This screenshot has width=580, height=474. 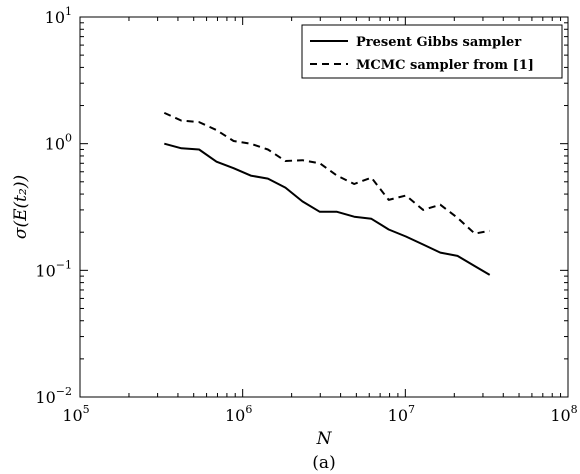 I want to click on legend-label-gibbs: Present Gibbs sampler, so click(x=438, y=42).